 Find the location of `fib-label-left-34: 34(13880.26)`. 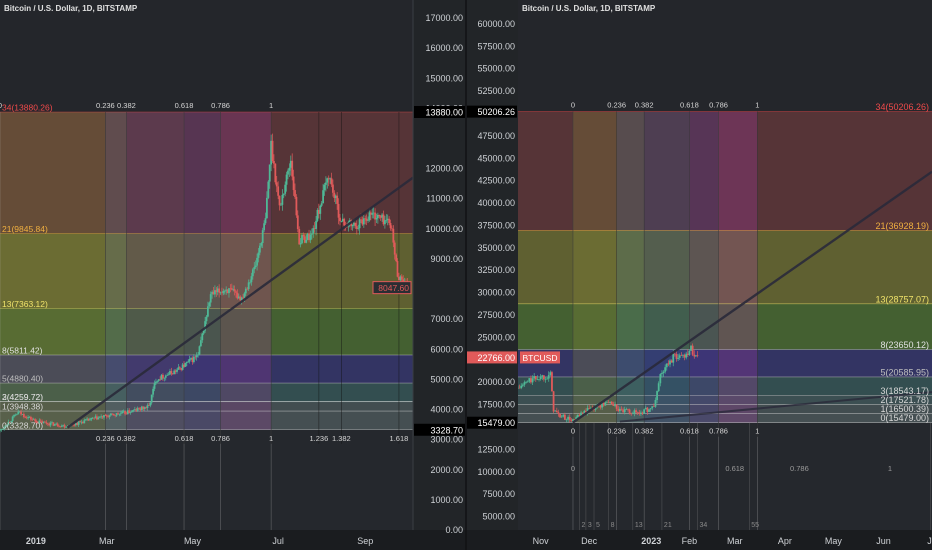

fib-label-left-34: 34(13880.26) is located at coordinates (27, 107).